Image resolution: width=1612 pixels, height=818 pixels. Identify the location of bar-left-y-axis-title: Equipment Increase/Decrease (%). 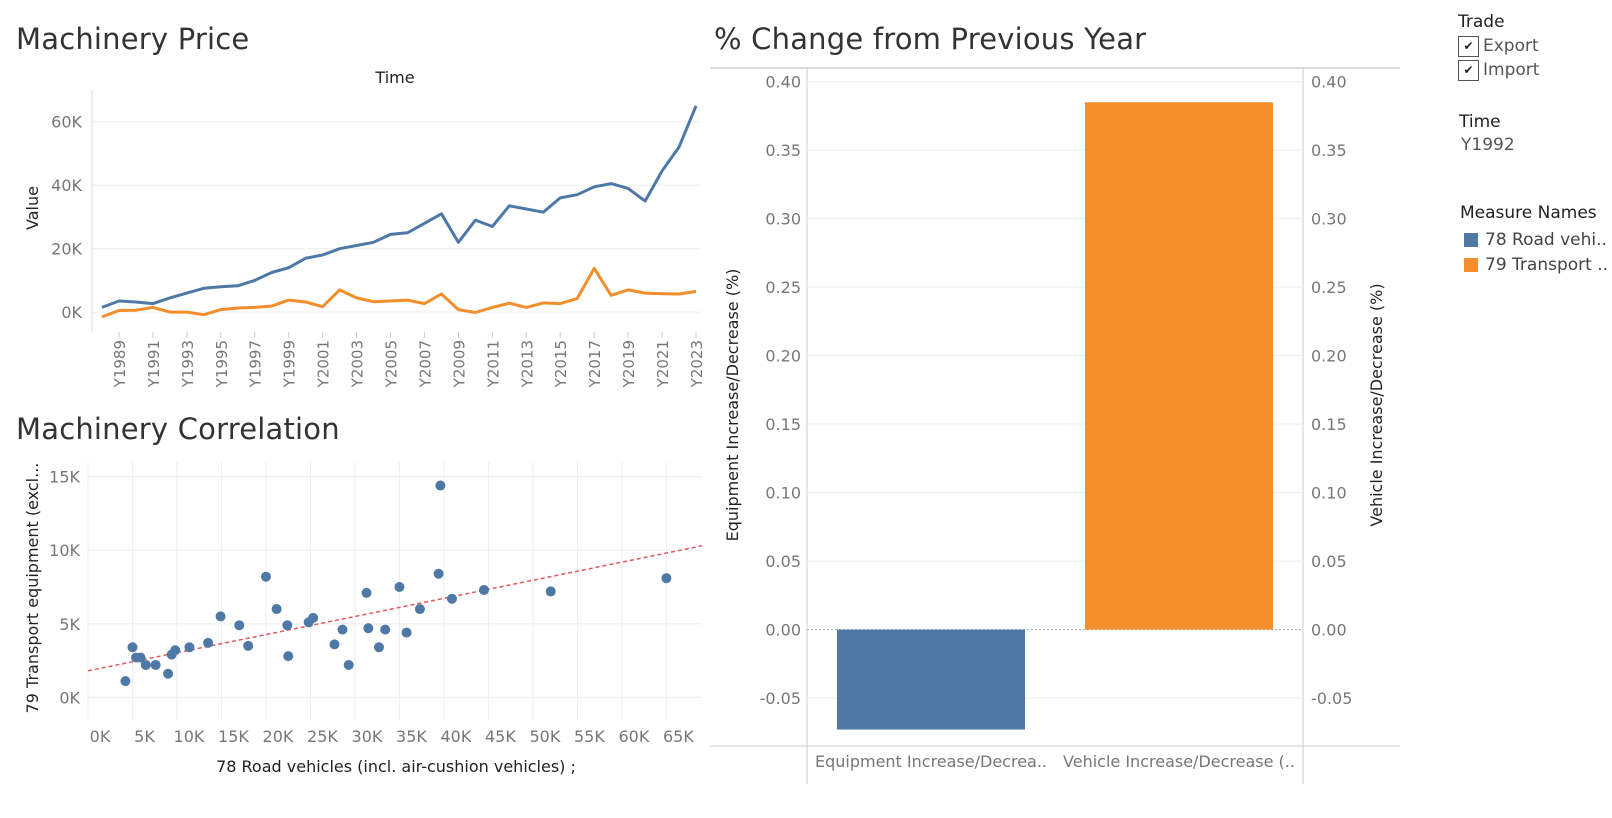
(732, 405).